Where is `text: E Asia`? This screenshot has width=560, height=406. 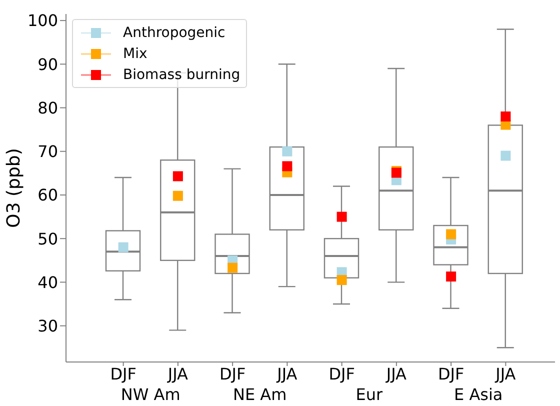 text: E Asia is located at coordinates (478, 394).